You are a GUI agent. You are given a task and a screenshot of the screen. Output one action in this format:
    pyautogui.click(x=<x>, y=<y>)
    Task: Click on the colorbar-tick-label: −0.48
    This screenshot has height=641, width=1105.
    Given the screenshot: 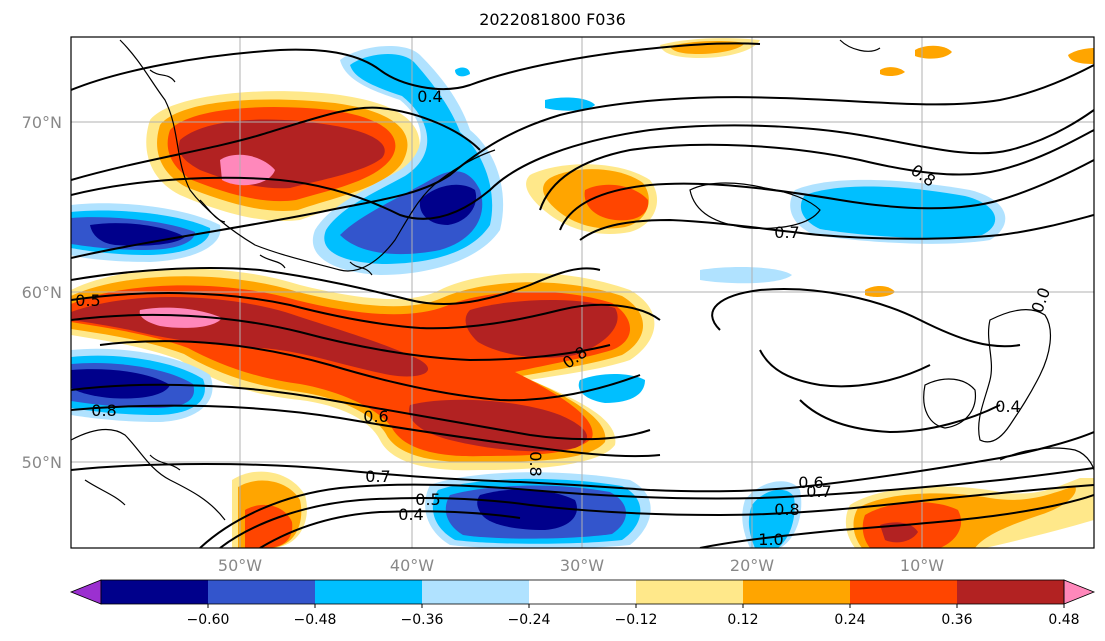 What is the action you would take?
    pyautogui.click(x=315, y=620)
    